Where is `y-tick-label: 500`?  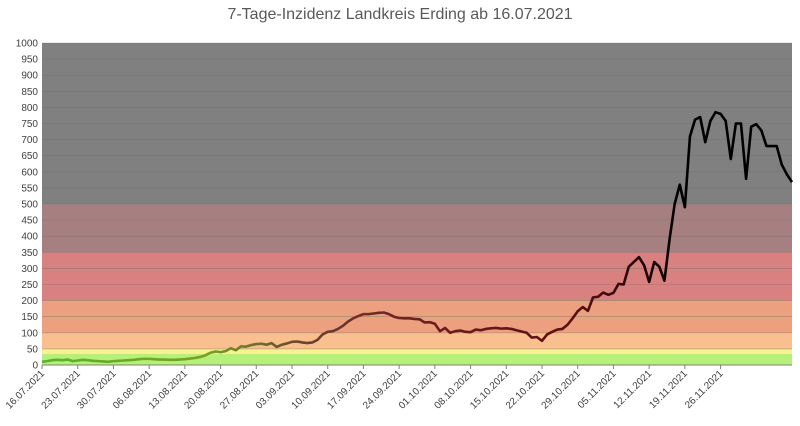
y-tick-label: 500 is located at coordinates (29, 205).